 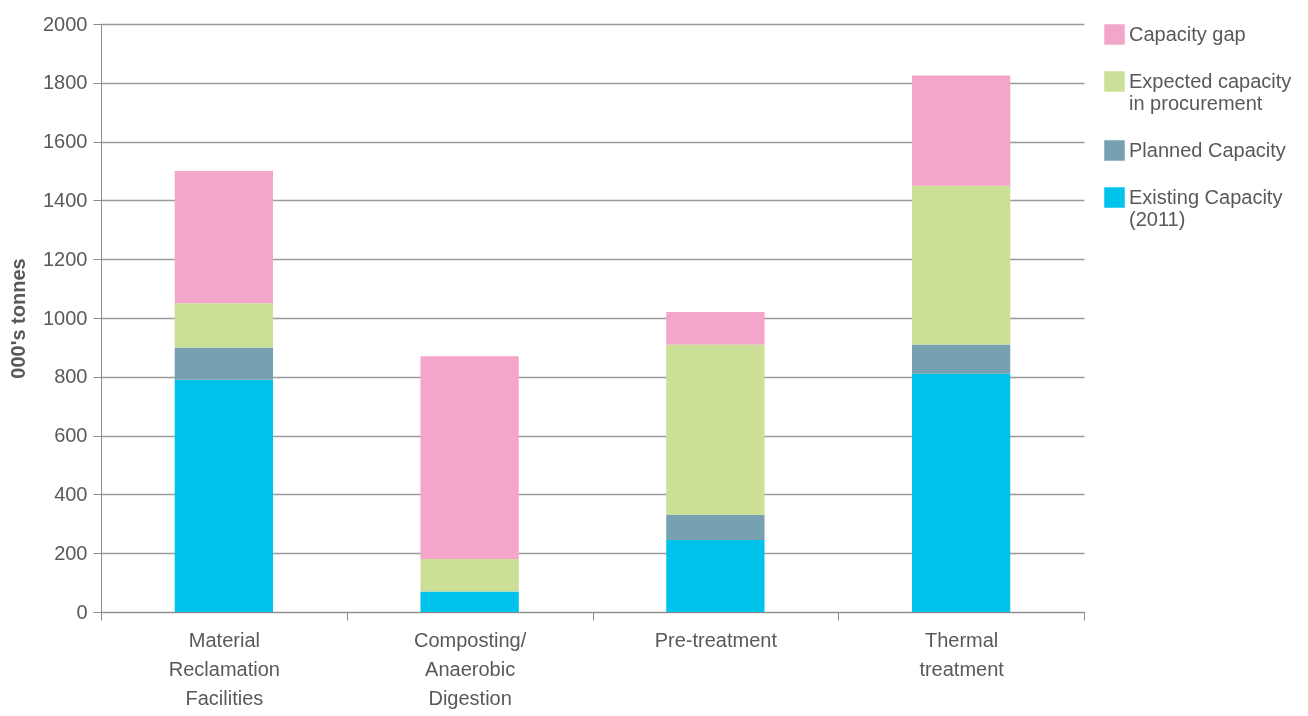 I want to click on y-tick-label: 1200, so click(x=65, y=258).